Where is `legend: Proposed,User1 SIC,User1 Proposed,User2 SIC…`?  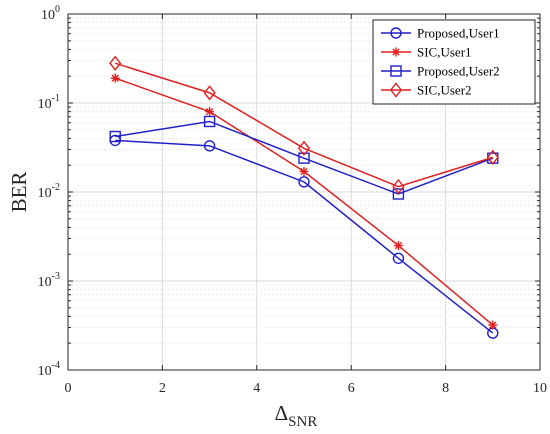 legend: Proposed,User1 SIC,User1 Proposed,User2 SIC… is located at coordinates (454, 62).